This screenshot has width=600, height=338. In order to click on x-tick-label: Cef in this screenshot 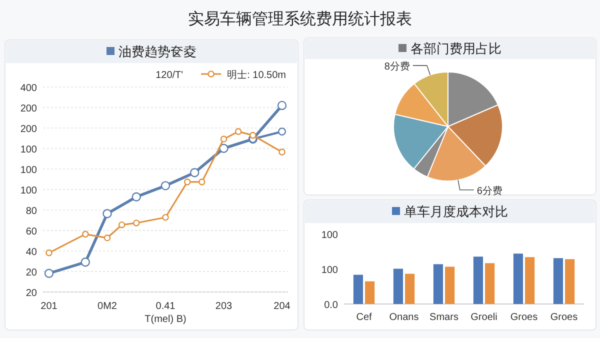, I will do `click(364, 317)`.